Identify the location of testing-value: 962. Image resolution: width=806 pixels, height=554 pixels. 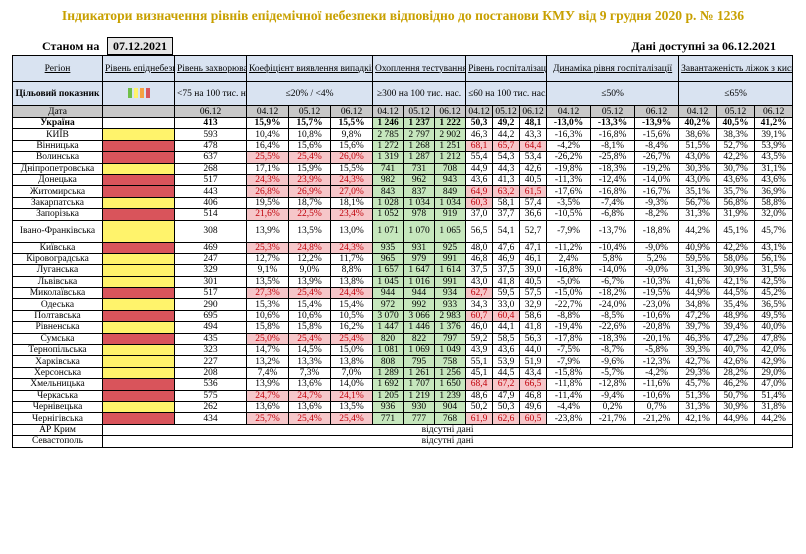
(419, 180).